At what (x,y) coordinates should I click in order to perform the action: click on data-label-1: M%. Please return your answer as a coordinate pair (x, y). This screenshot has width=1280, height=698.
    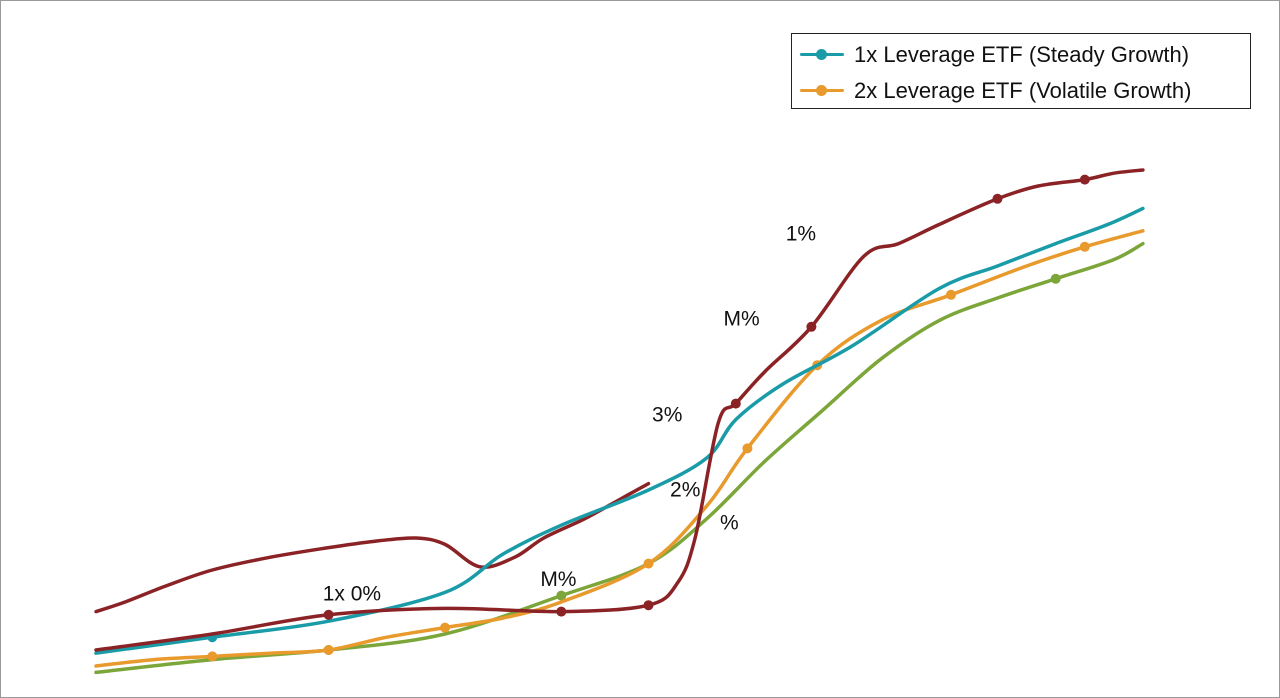
    Looking at the image, I should click on (558, 579).